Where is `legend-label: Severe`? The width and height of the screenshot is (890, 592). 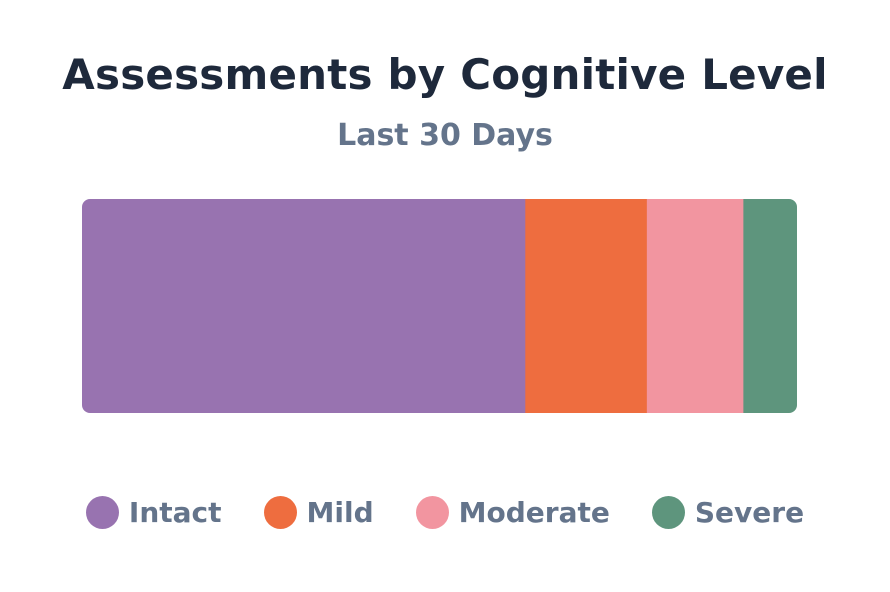
legend-label: Severe is located at coordinates (749, 512).